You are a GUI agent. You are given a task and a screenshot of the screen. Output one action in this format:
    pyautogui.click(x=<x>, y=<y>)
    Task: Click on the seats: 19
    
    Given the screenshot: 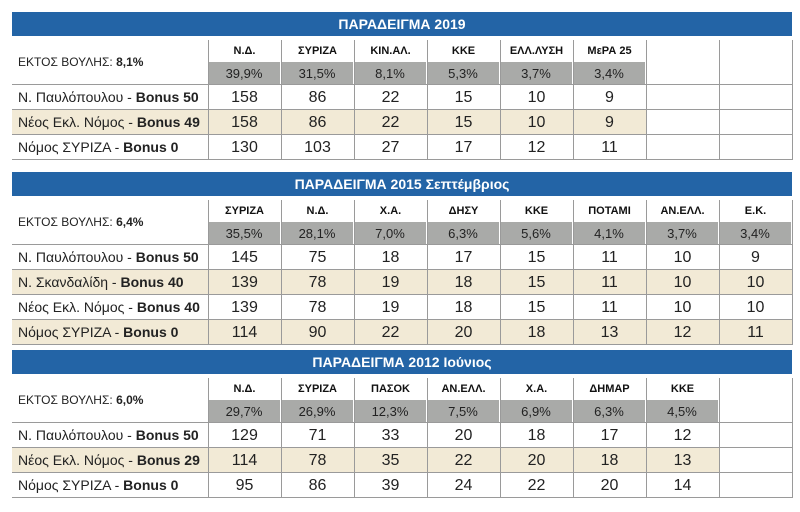 What is the action you would take?
    pyautogui.click(x=390, y=307)
    